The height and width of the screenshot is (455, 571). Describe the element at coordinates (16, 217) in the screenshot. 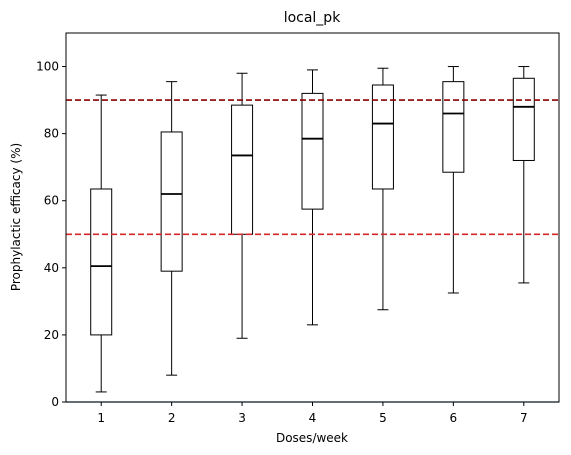

I see `y-axis-label: Prophylactic efficacy (%)` at that location.